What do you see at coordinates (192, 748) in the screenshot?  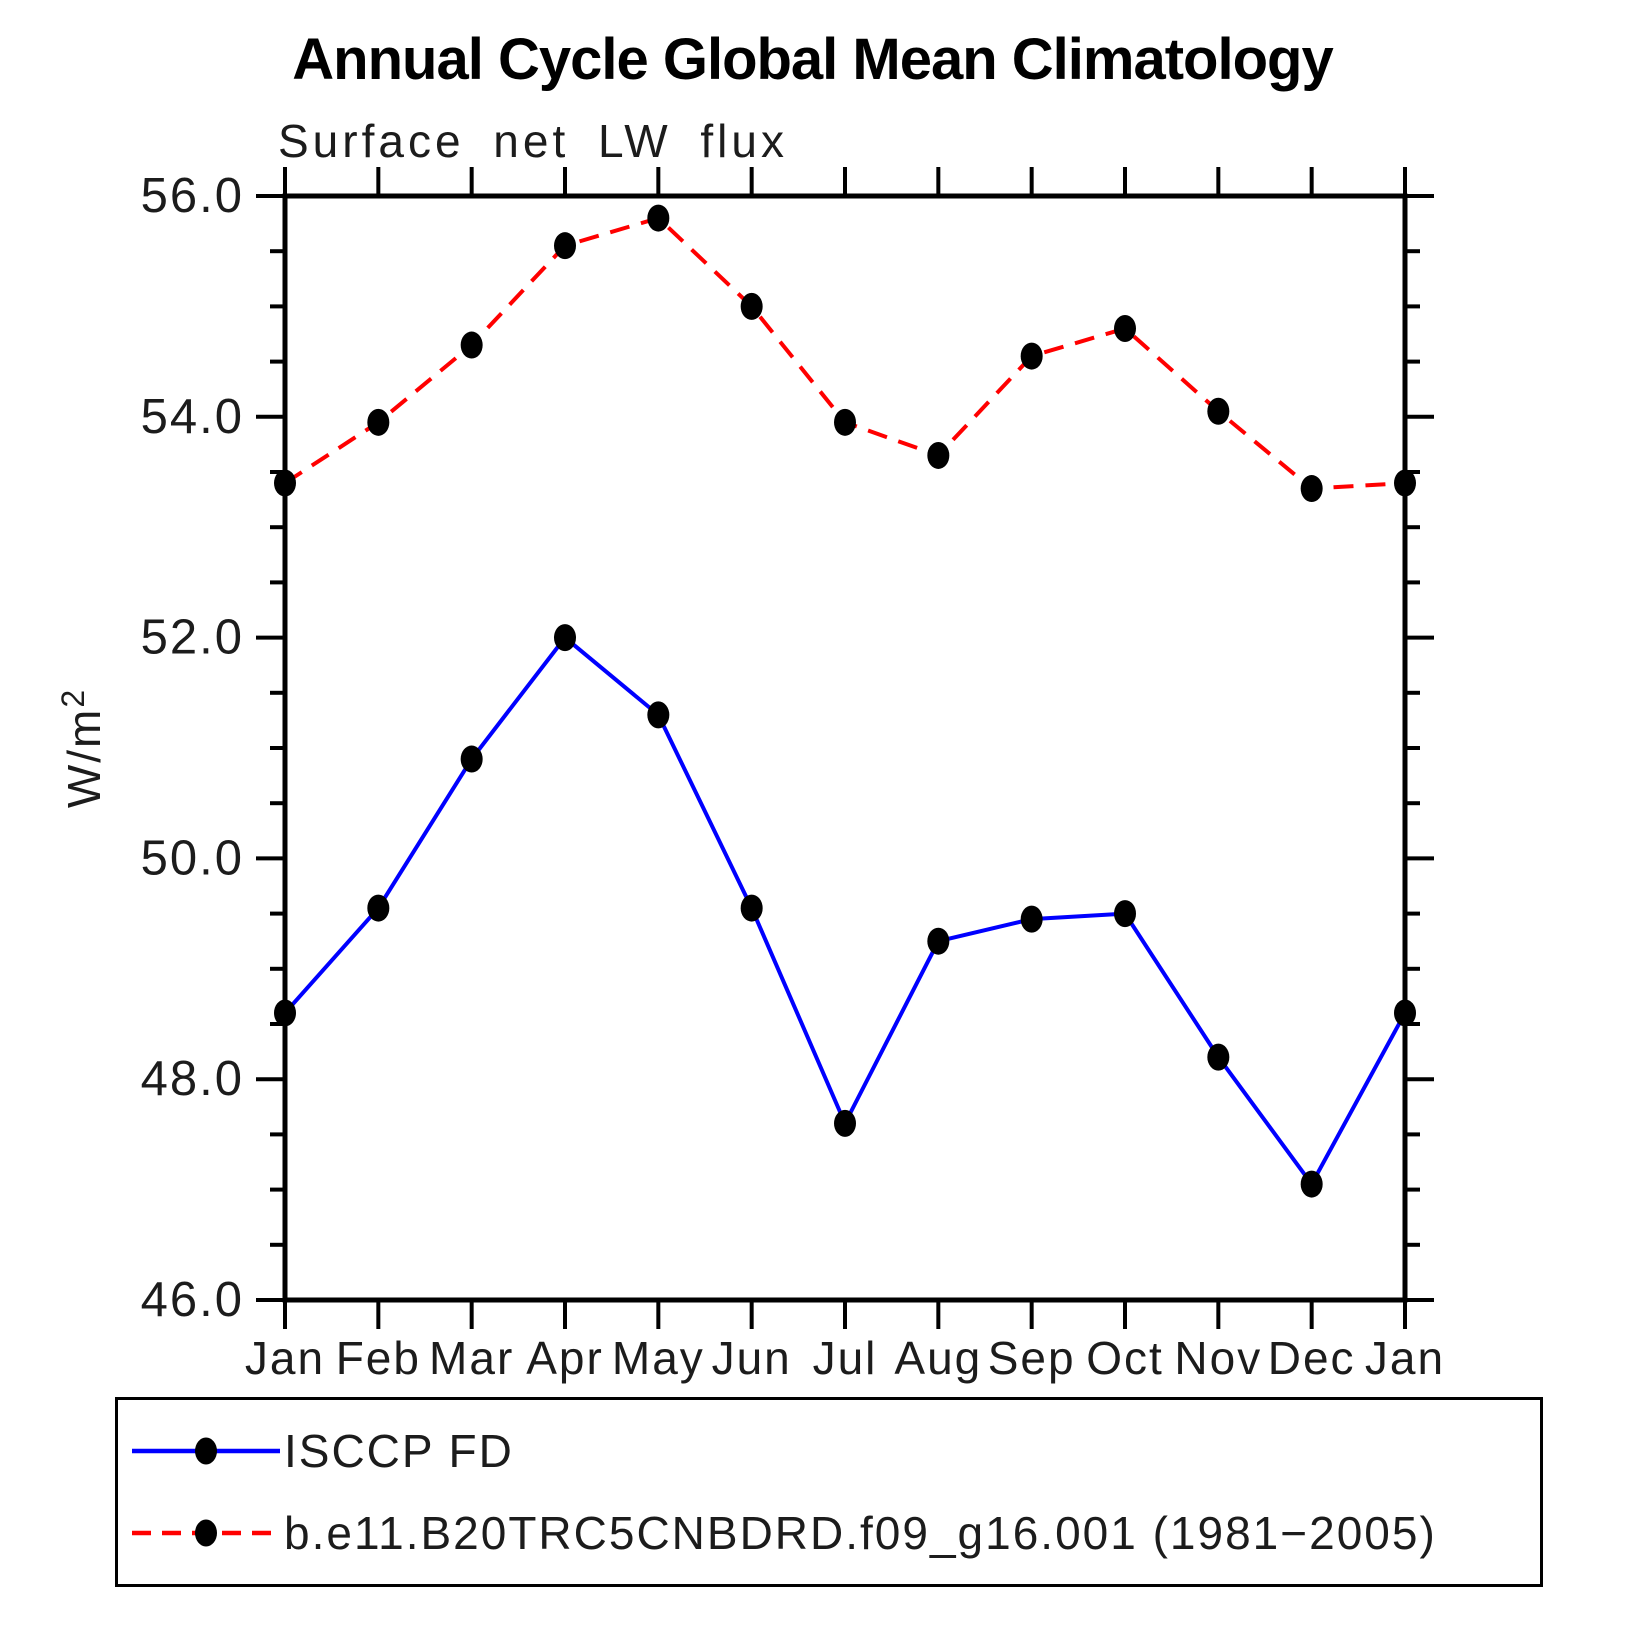 I see `y-axis-labels: 46.0 48.0 50.0 52.0 54.0 56.0` at bounding box center [192, 748].